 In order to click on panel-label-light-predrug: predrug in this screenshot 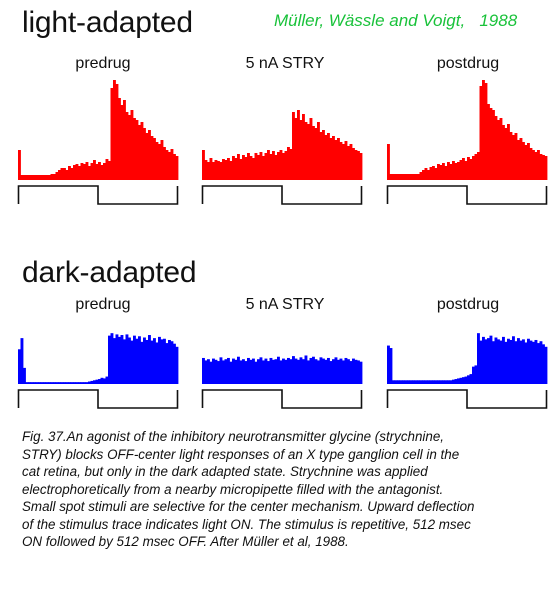, I will do `click(103, 63)`.